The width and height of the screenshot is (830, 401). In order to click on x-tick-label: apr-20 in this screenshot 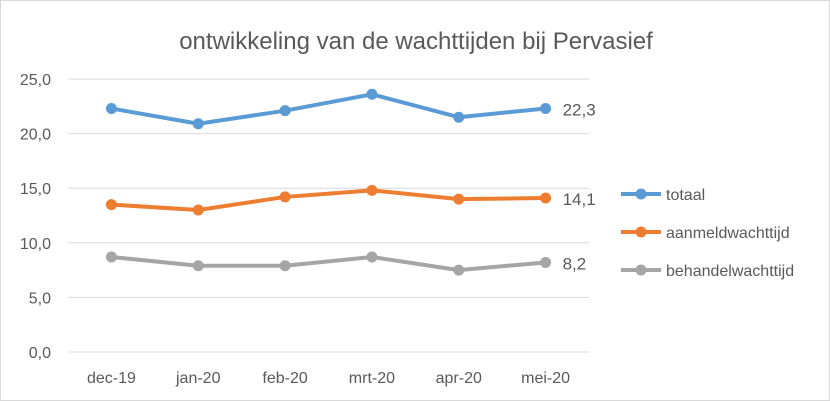, I will do `click(459, 378)`.